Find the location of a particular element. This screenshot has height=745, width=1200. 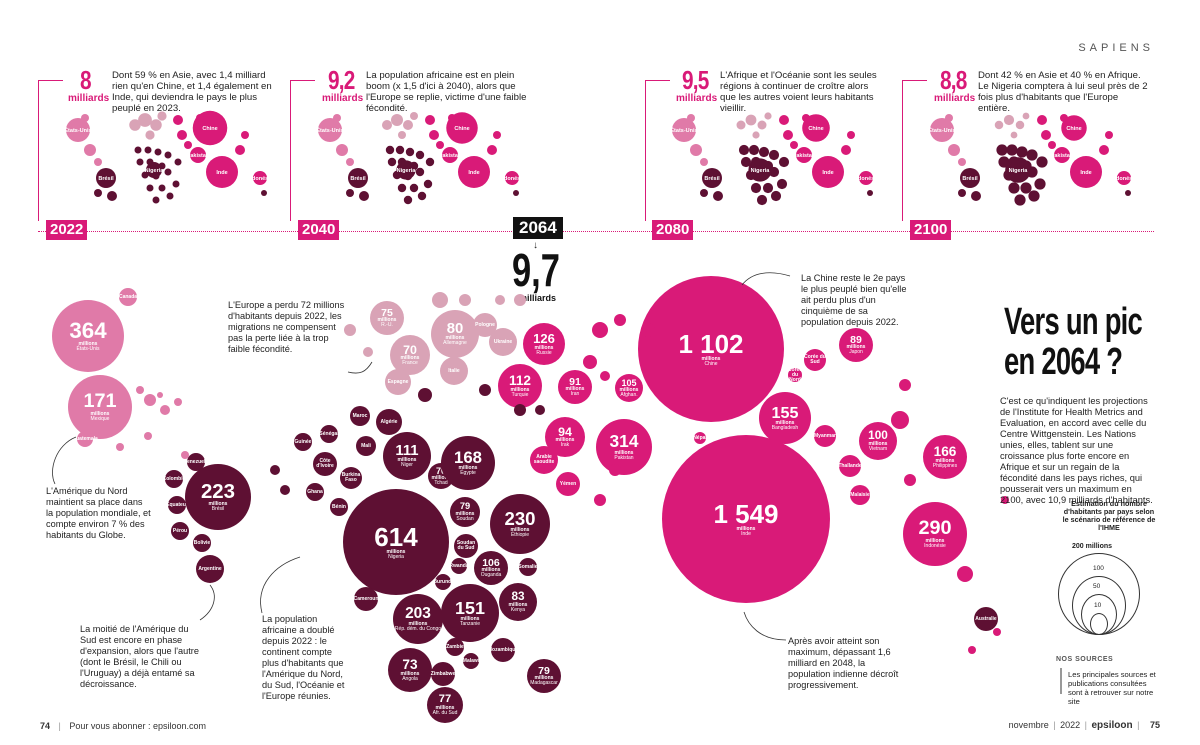

bubble-country: Somalie is located at coordinates (528, 566).